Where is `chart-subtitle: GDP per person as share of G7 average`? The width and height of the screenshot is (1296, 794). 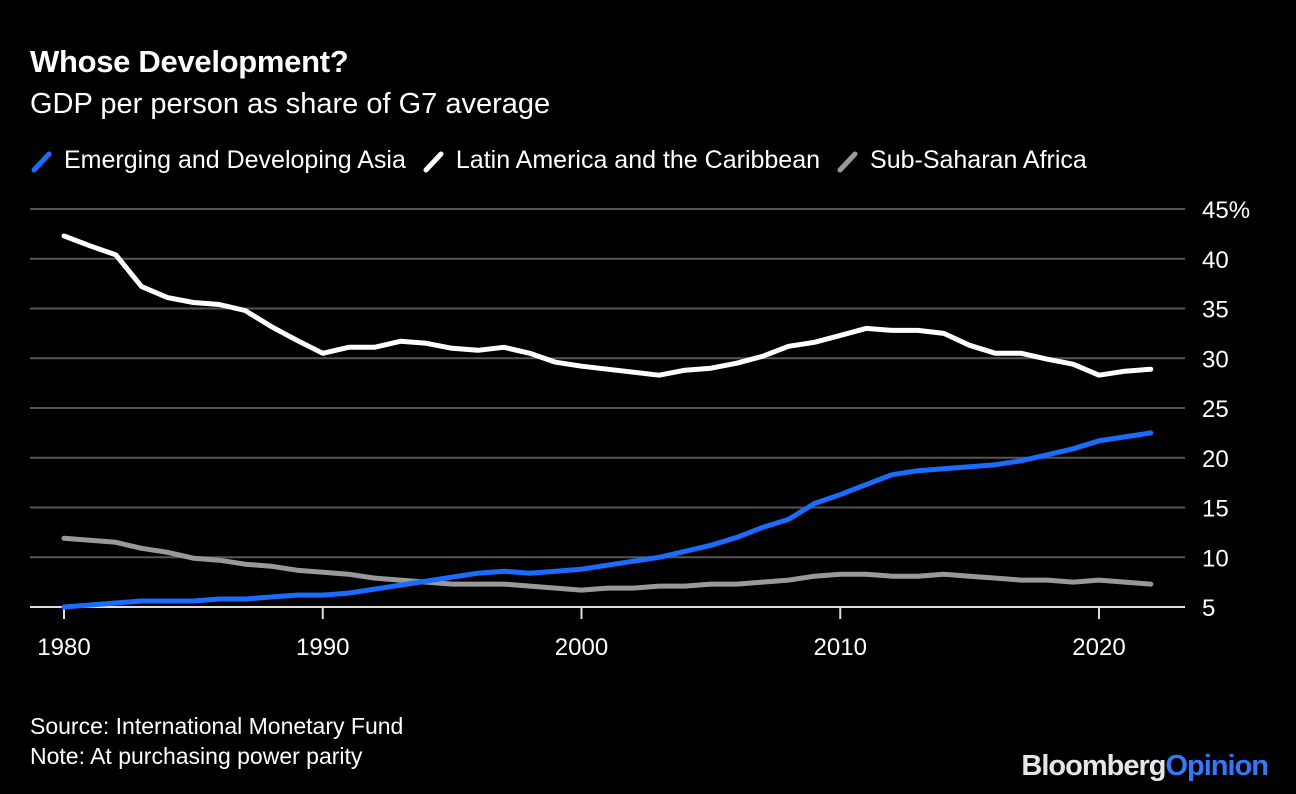
chart-subtitle: GDP per person as share of G7 average is located at coordinates (290, 104).